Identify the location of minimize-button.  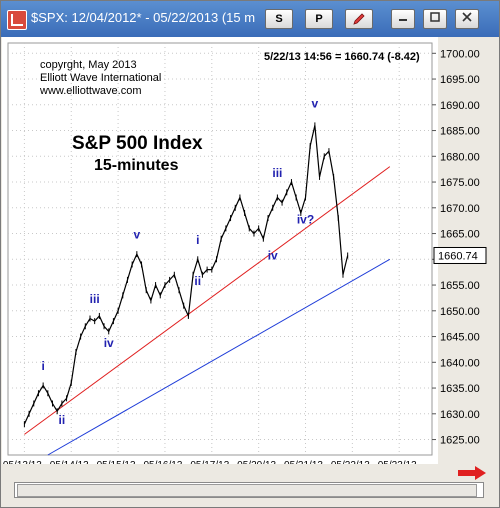
(403, 19).